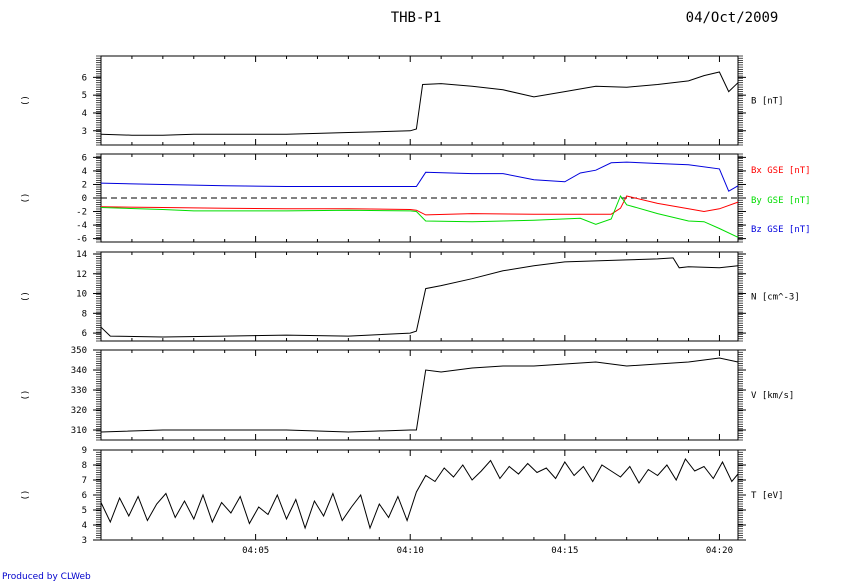 This screenshot has height=584, width=864. Describe the element at coordinates (84, 199) in the screenshot. I see `y-tick-label: 0` at that location.